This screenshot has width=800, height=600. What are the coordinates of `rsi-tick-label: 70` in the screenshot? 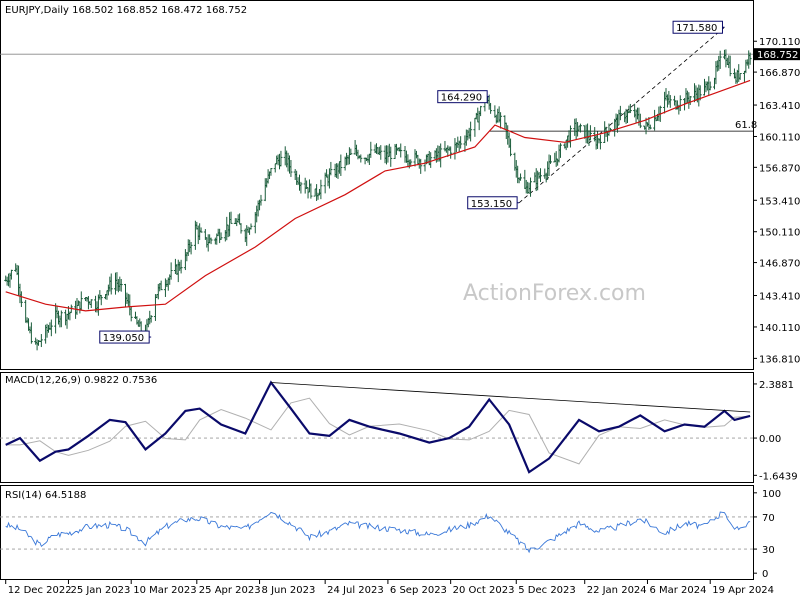 It's located at (768, 518).